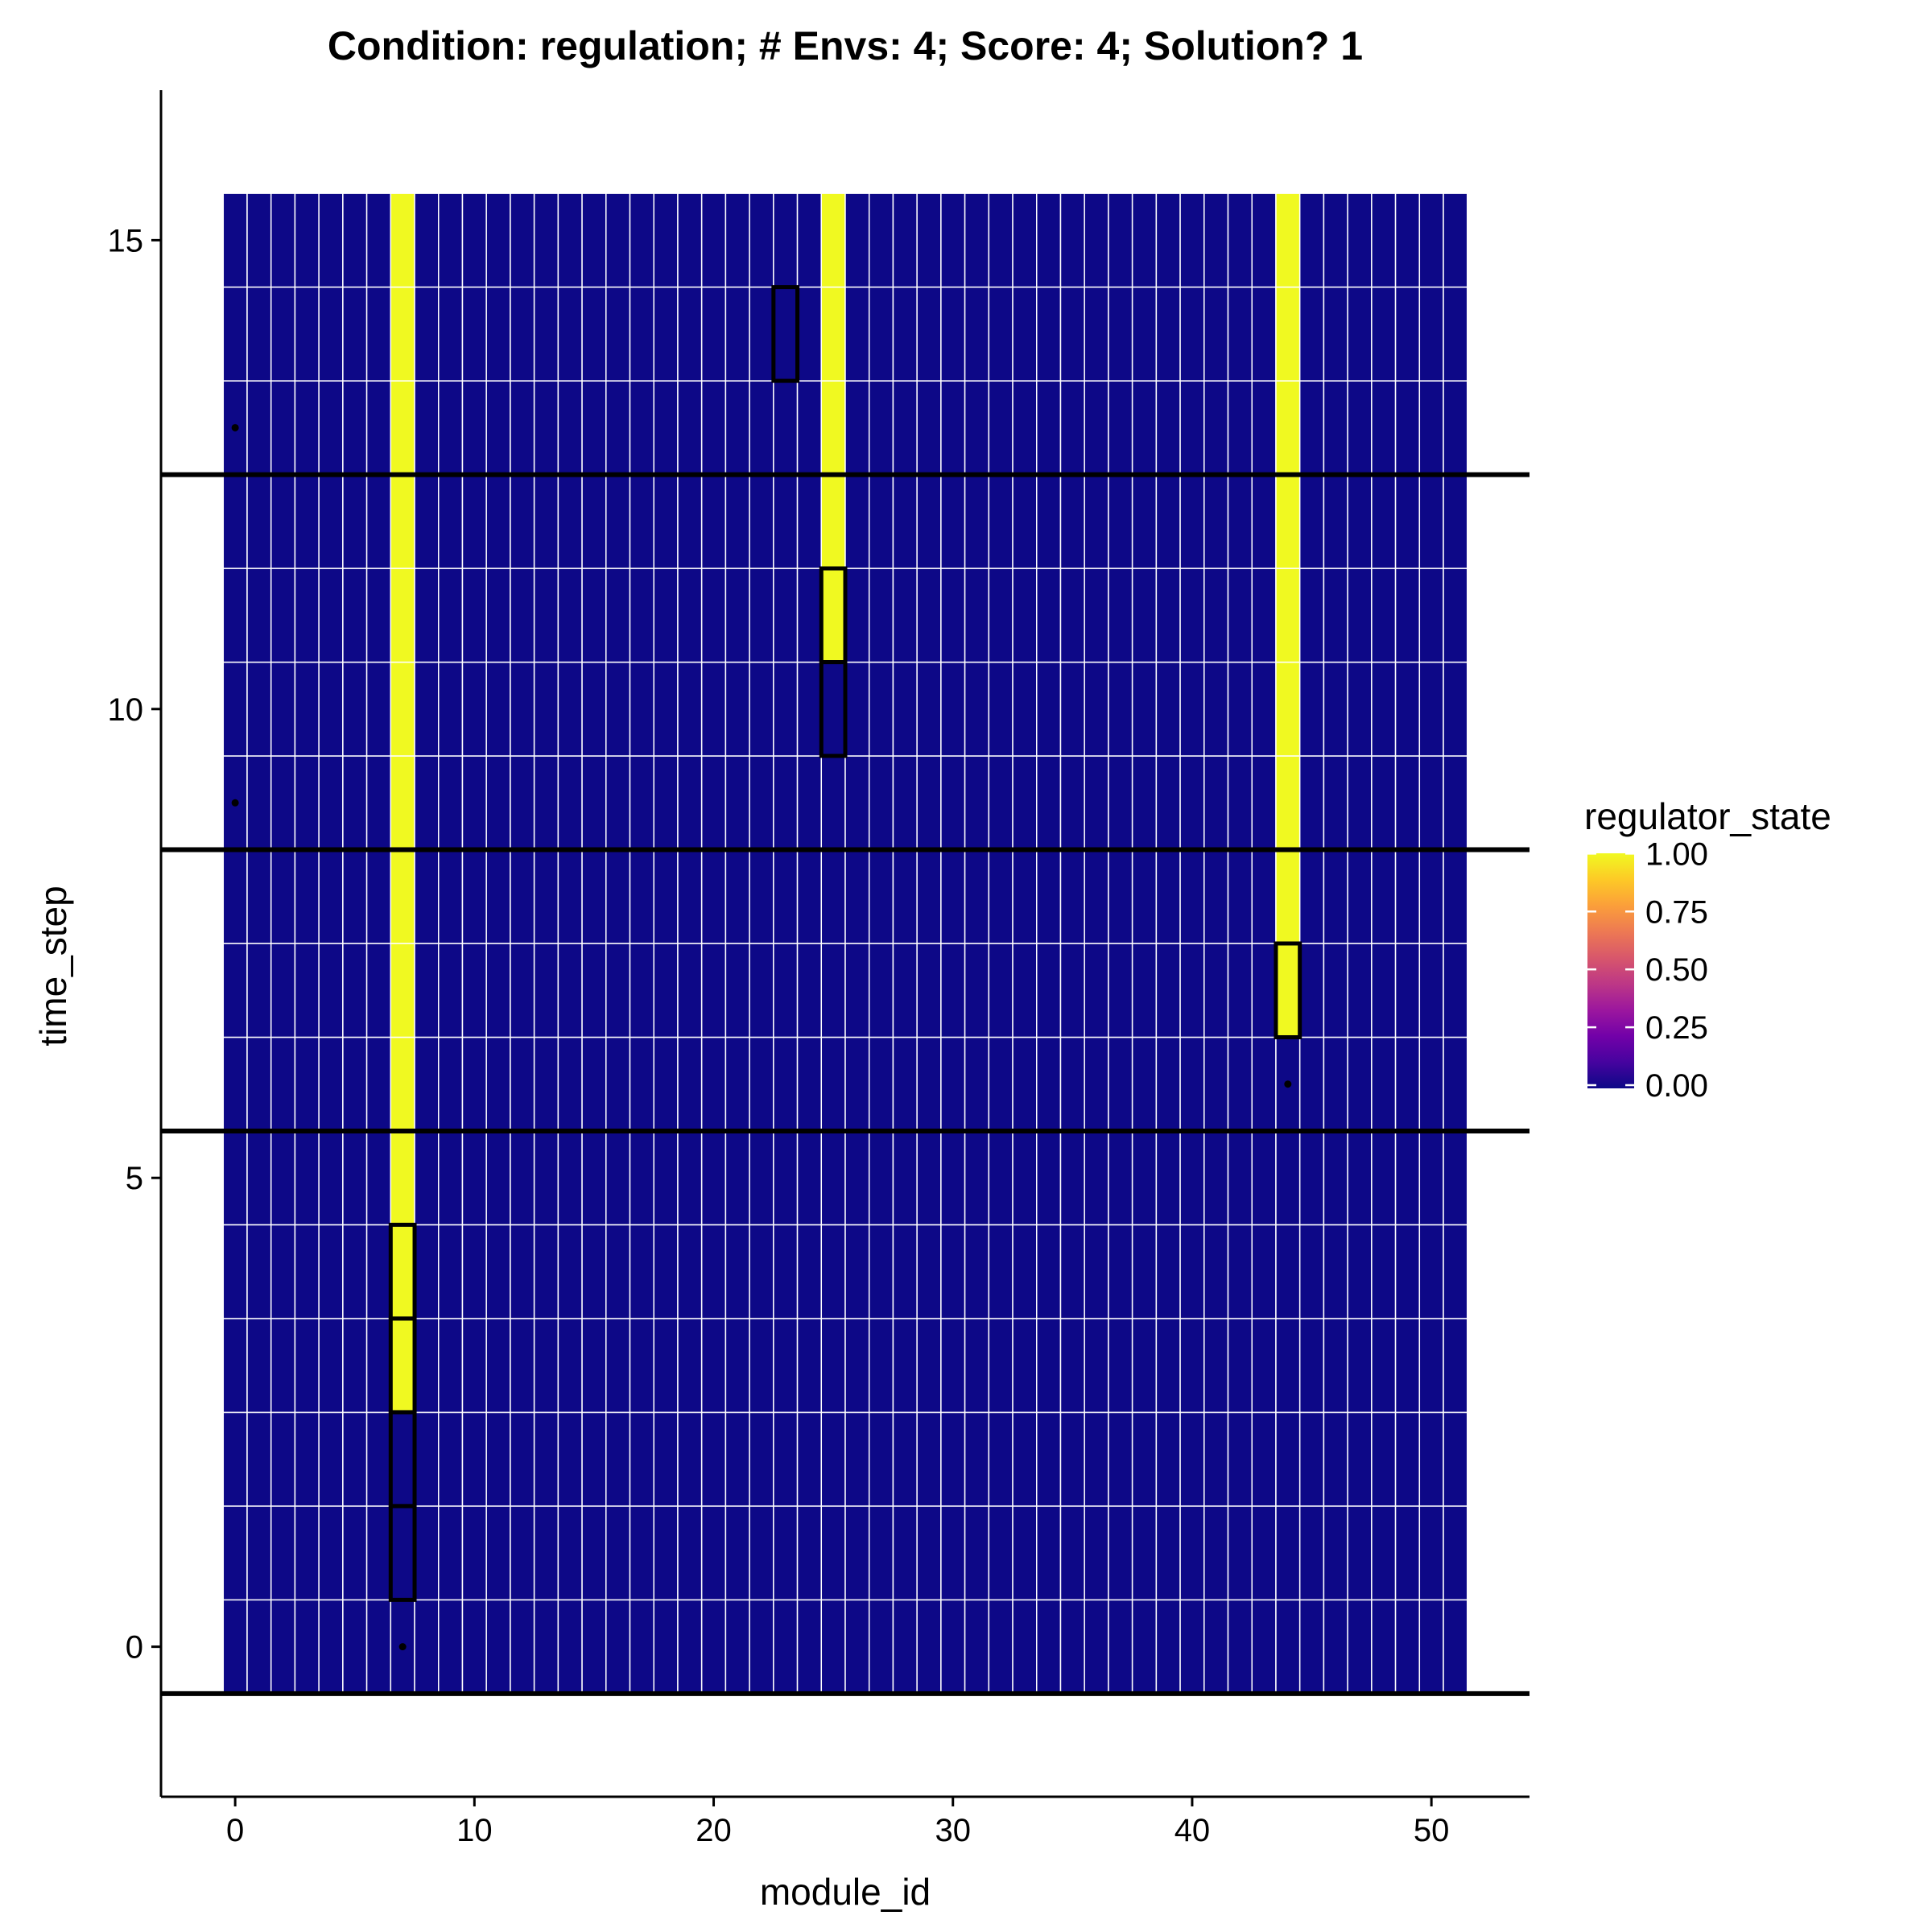  I want to click on legend-label: 0.00, so click(1676, 1086).